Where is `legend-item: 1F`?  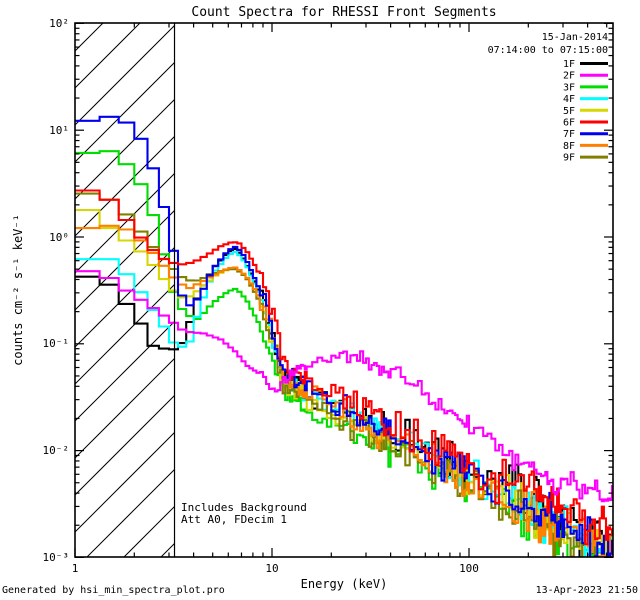
legend-item: 1F is located at coordinates (585, 64).